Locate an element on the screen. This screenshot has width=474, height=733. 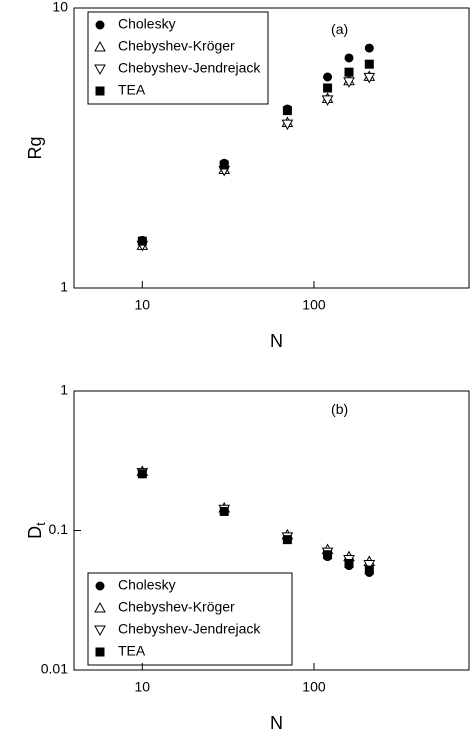
y-axis-label: Dt is located at coordinates (37, 530).